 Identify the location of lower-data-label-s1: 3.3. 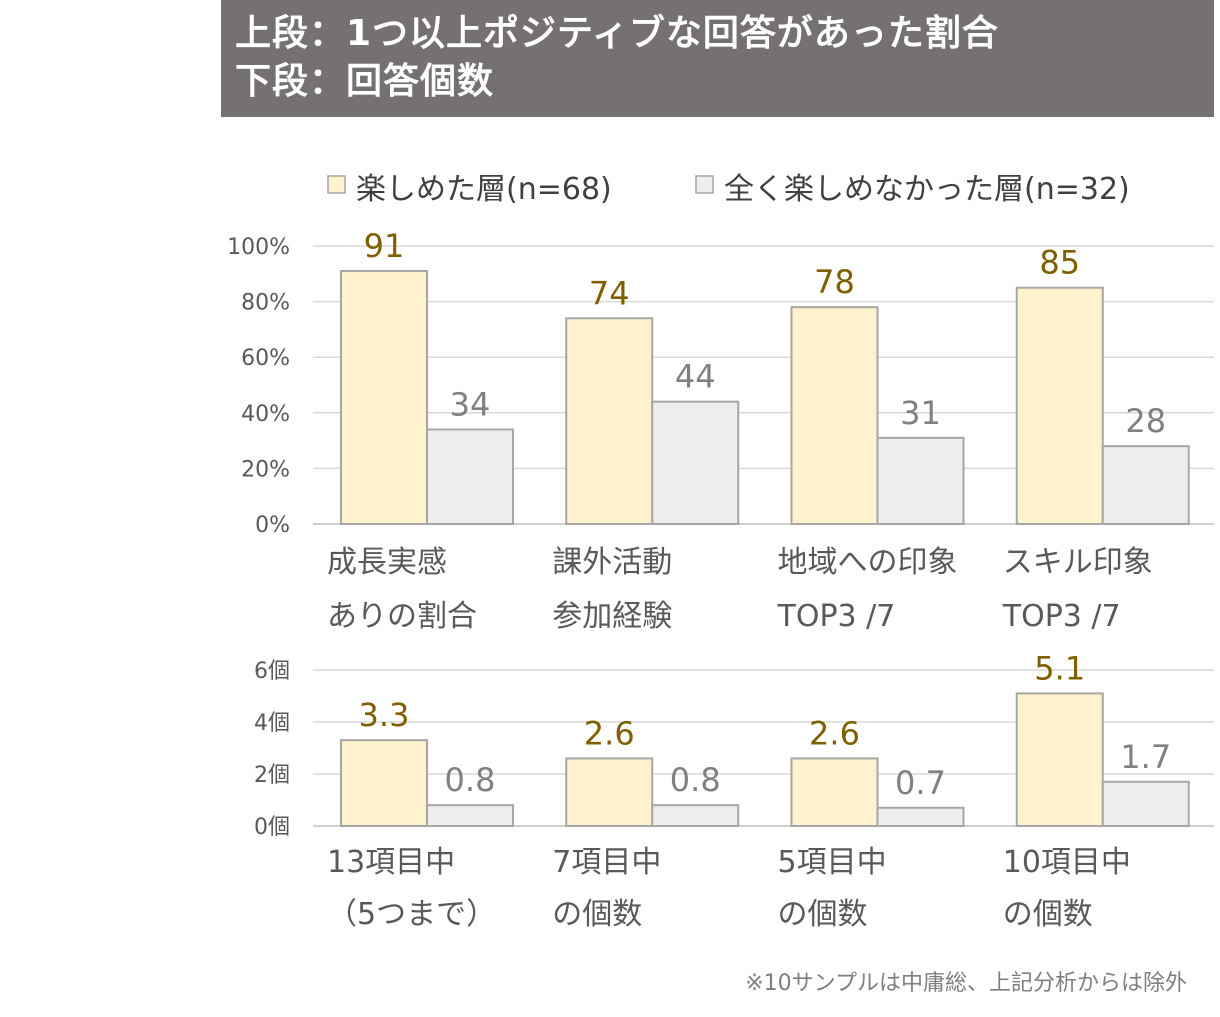
(384, 715).